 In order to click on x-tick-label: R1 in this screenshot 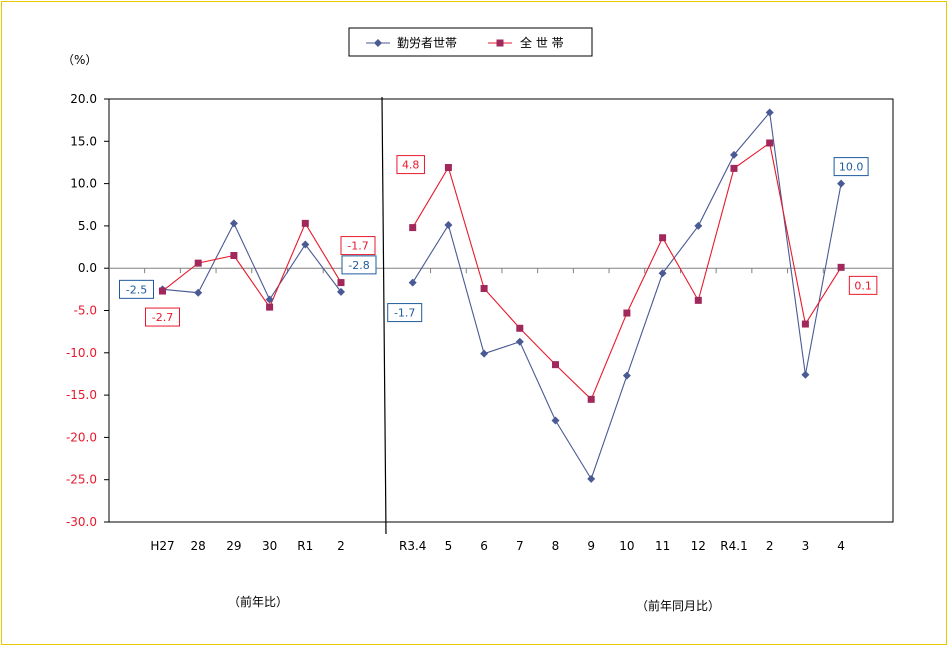, I will do `click(305, 546)`.